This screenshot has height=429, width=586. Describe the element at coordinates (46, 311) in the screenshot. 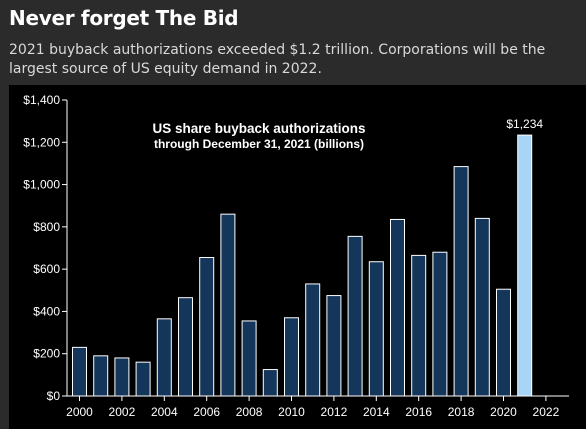

I see `y-tick-label: $400` at that location.